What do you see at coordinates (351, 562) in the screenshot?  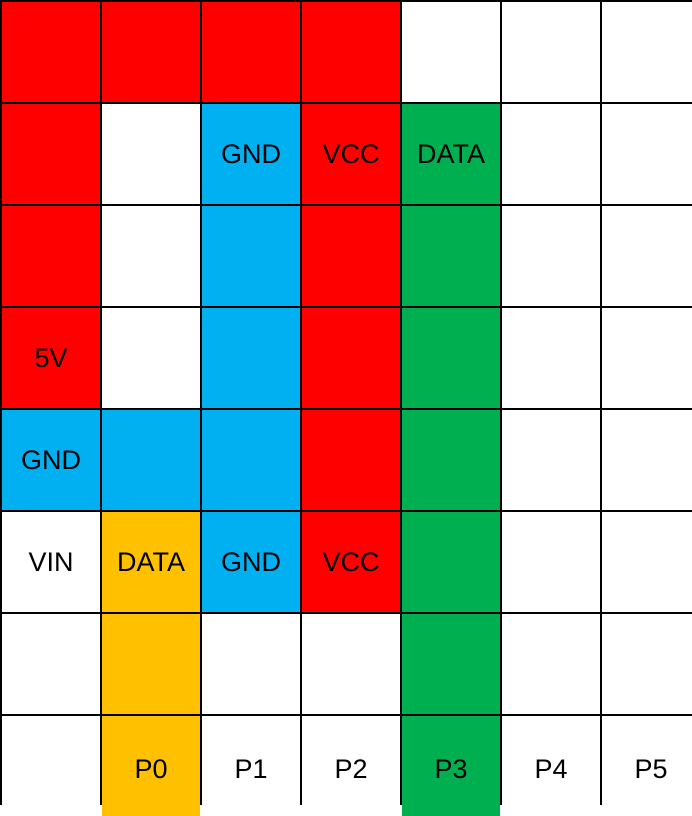 I see `grid-cell-r5-c3: VCC` at bounding box center [351, 562].